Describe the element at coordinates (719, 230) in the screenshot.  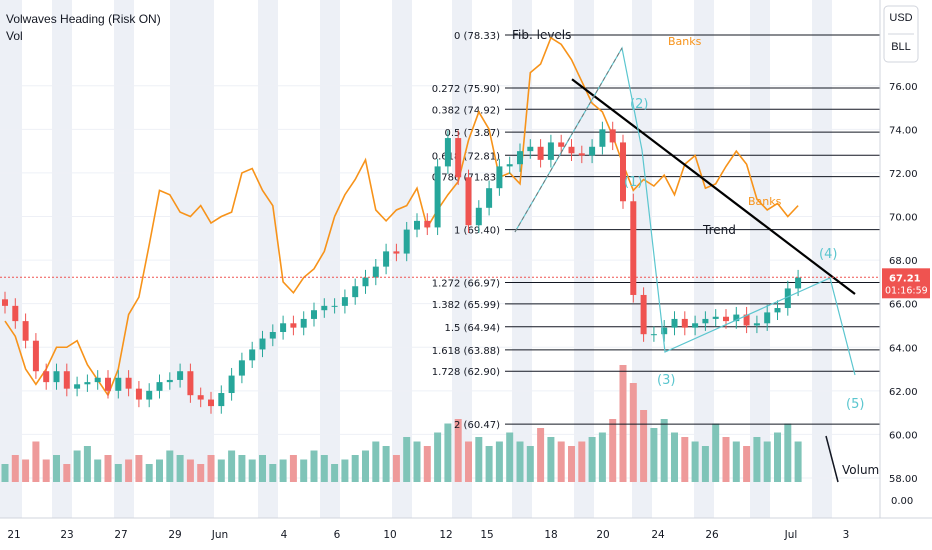
I see `trend-label: Trend` at that location.